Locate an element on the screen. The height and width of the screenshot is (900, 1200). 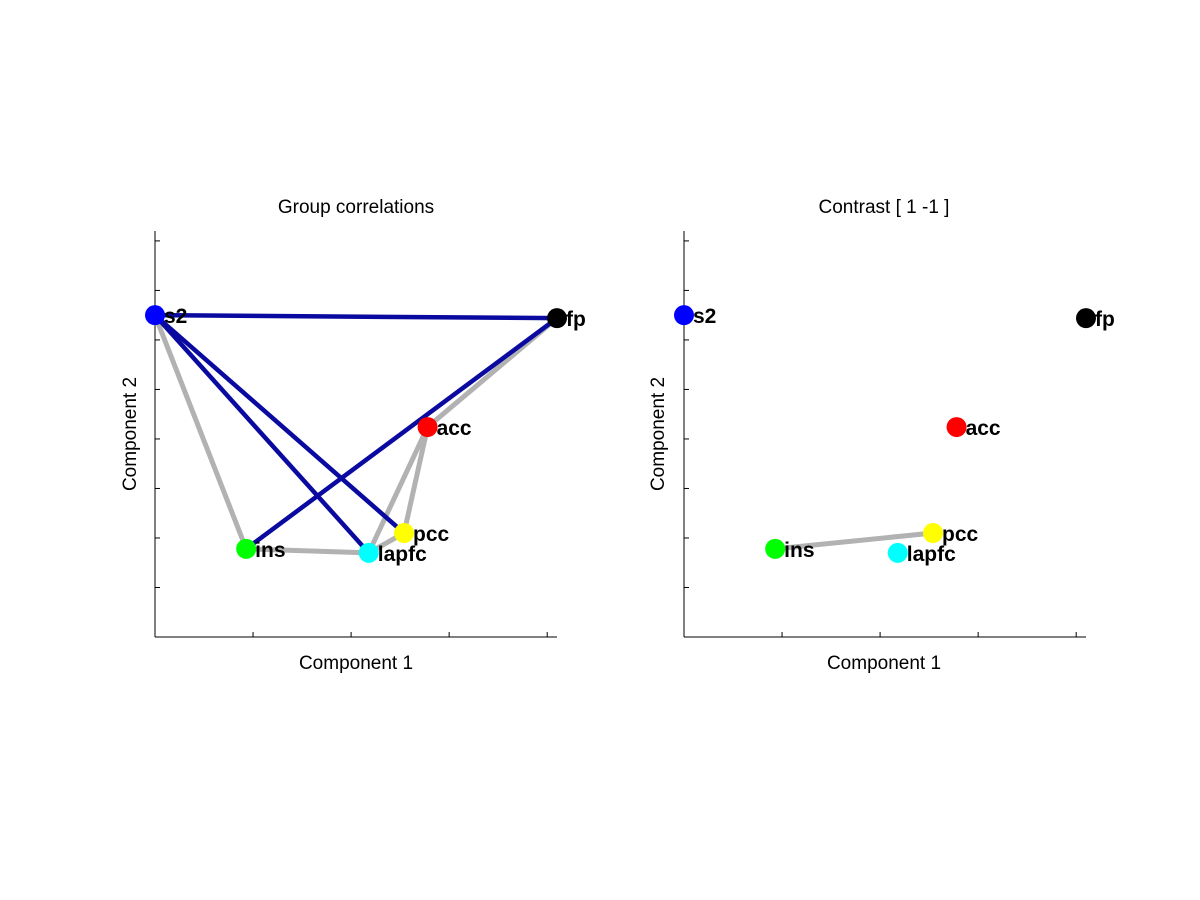
edge-ins-fp is located at coordinates (401, 433).